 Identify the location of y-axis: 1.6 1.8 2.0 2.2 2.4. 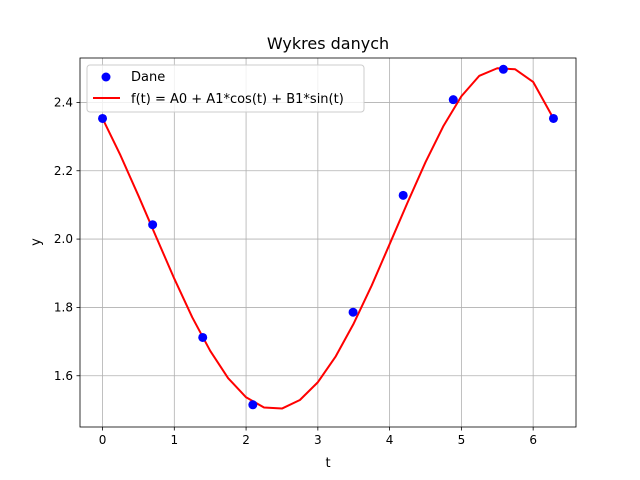
(67, 239).